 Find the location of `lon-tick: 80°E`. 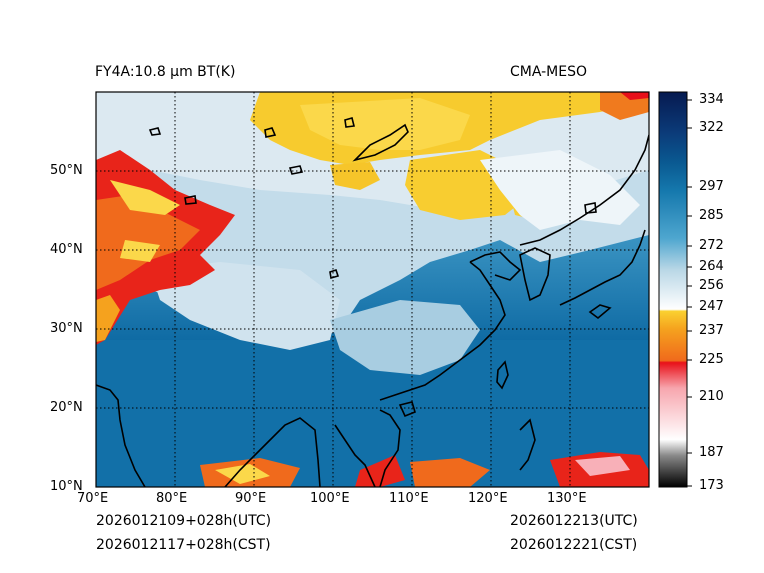

lon-tick: 80°E is located at coordinates (172, 498).